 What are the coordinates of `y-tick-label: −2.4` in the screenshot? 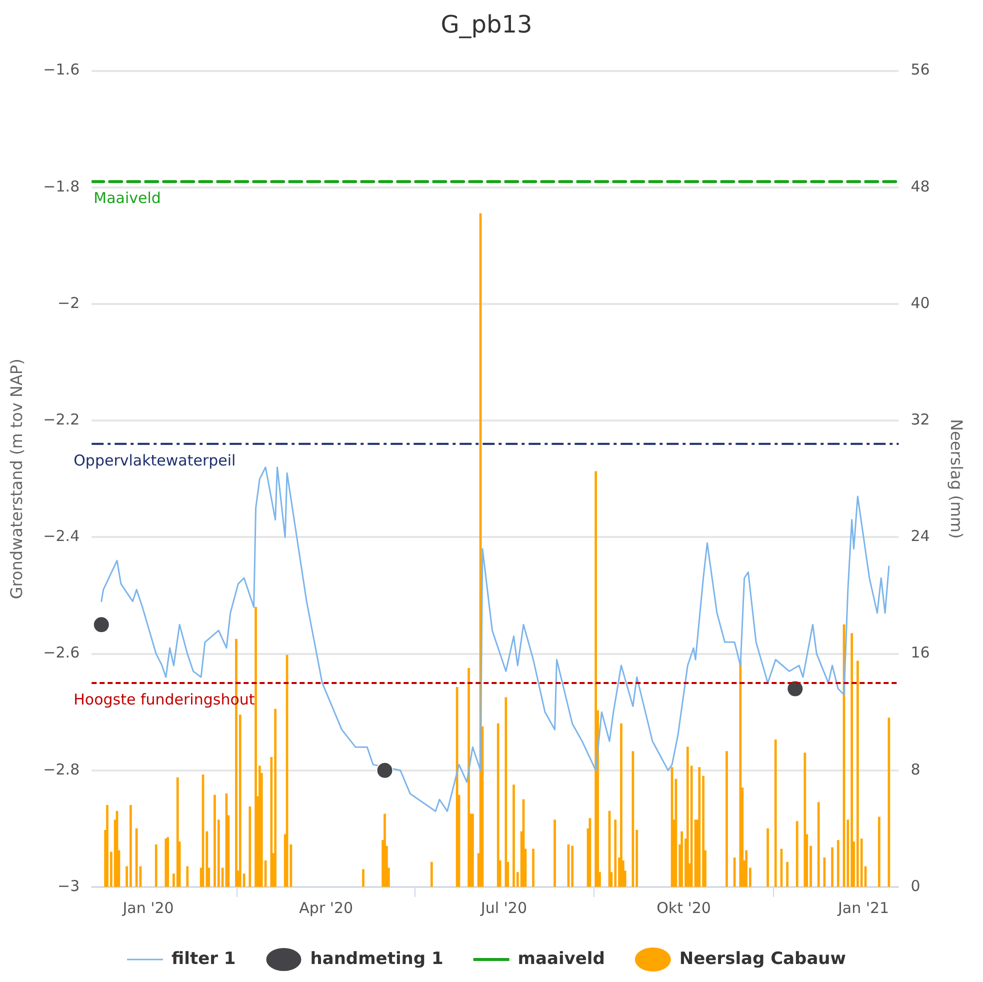 It's located at (61, 536).